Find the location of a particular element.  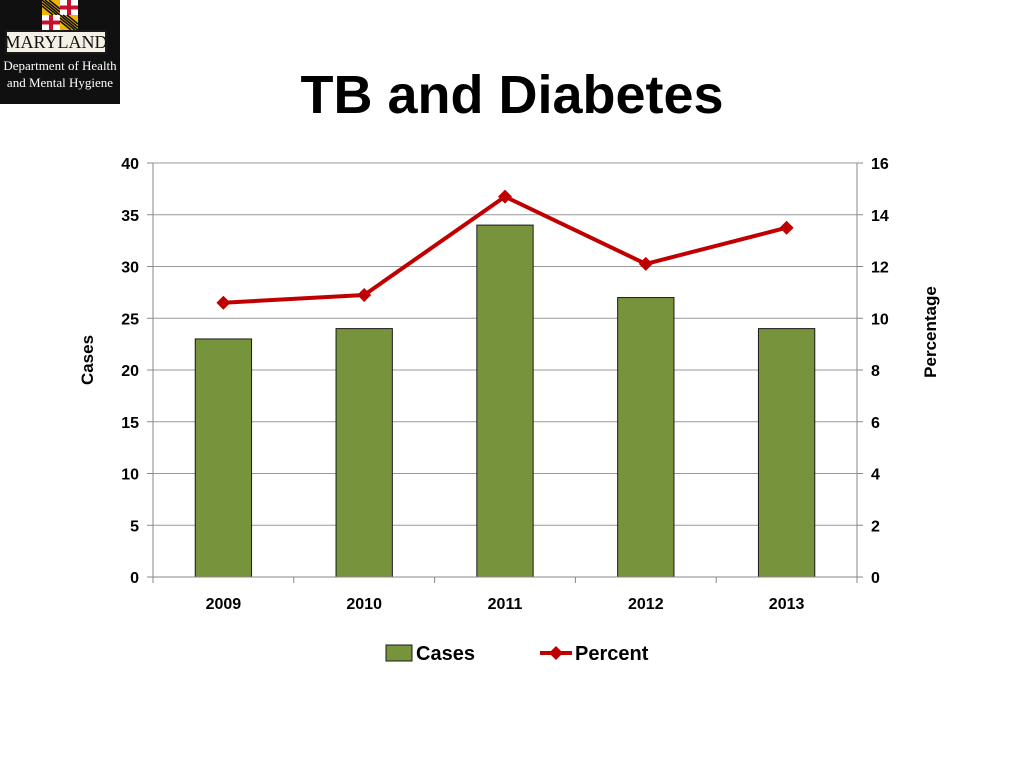

y-axis-right-ticks: 0 2 4 6 8 10 12 14 16 is located at coordinates (880, 371).